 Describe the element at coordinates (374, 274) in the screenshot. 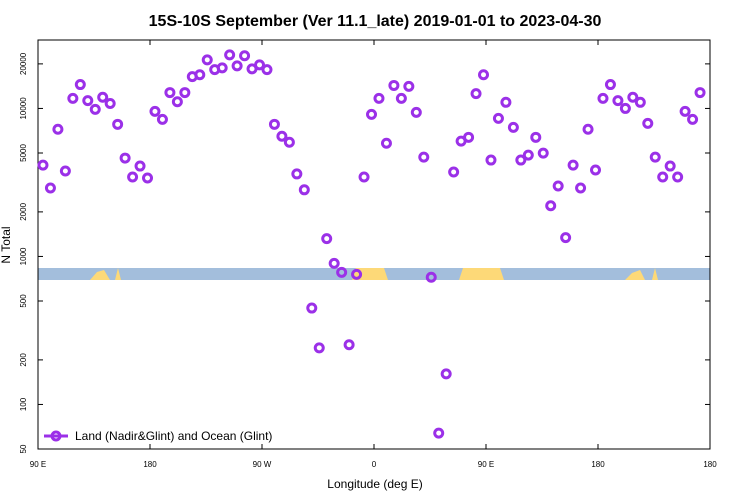

I see `surface-band` at that location.